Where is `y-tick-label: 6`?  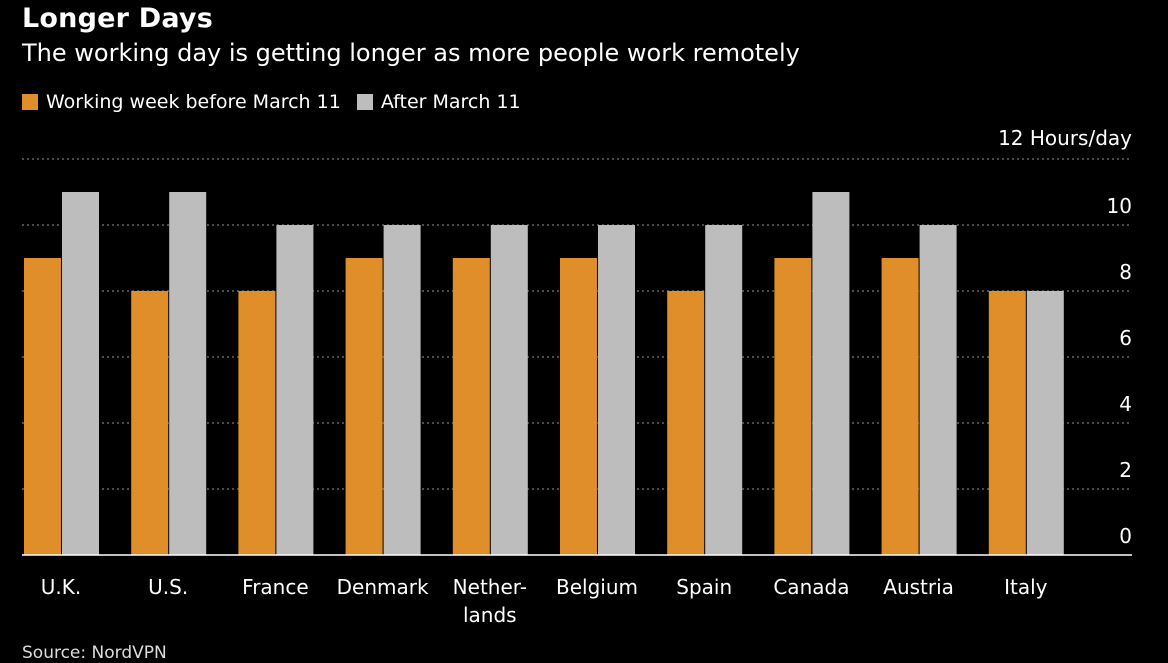 y-tick-label: 6 is located at coordinates (1125, 338).